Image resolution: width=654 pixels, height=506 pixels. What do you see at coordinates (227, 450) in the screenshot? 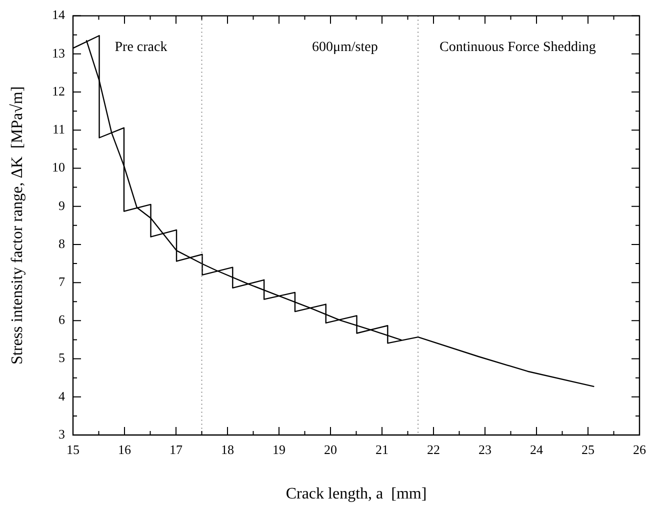
I see `x-tick-label: 18` at bounding box center [227, 450].